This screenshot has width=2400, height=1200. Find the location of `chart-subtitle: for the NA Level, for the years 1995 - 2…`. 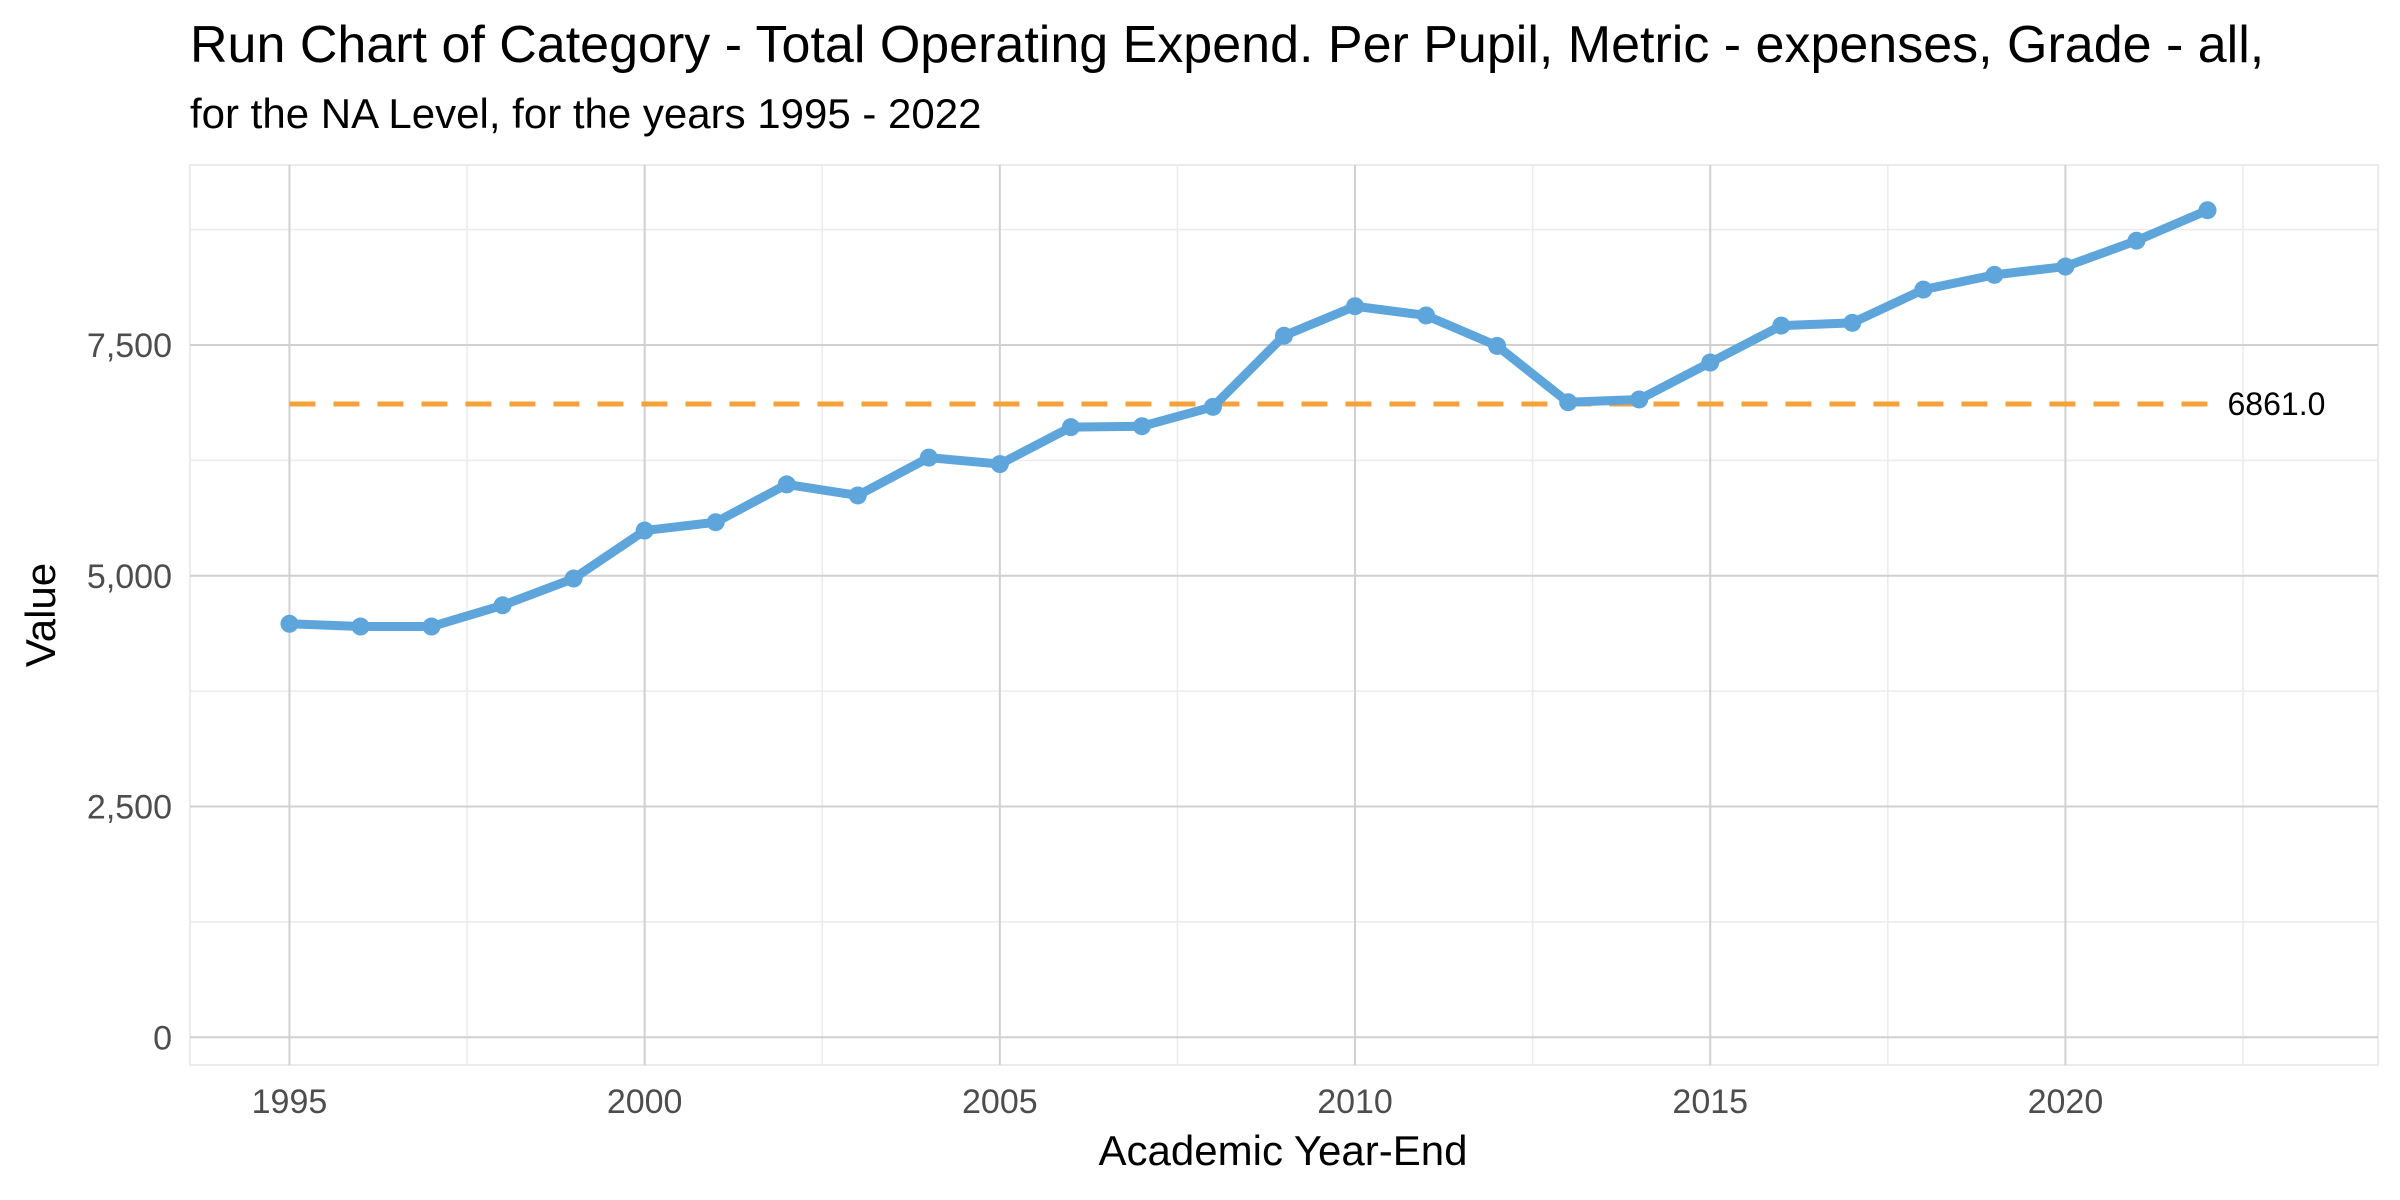

chart-subtitle: for the NA Level, for the years 1995 - 2… is located at coordinates (585, 113).